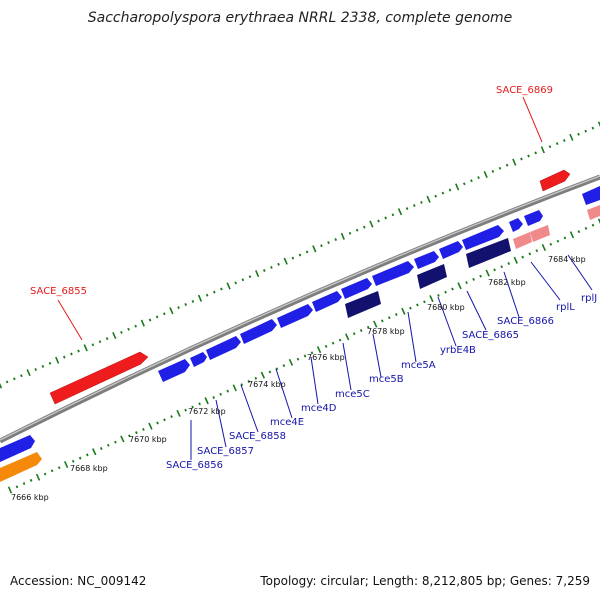  What do you see at coordinates (30, 497) in the screenshot?
I see `kbp-label: 7666 kbp` at bounding box center [30, 497].